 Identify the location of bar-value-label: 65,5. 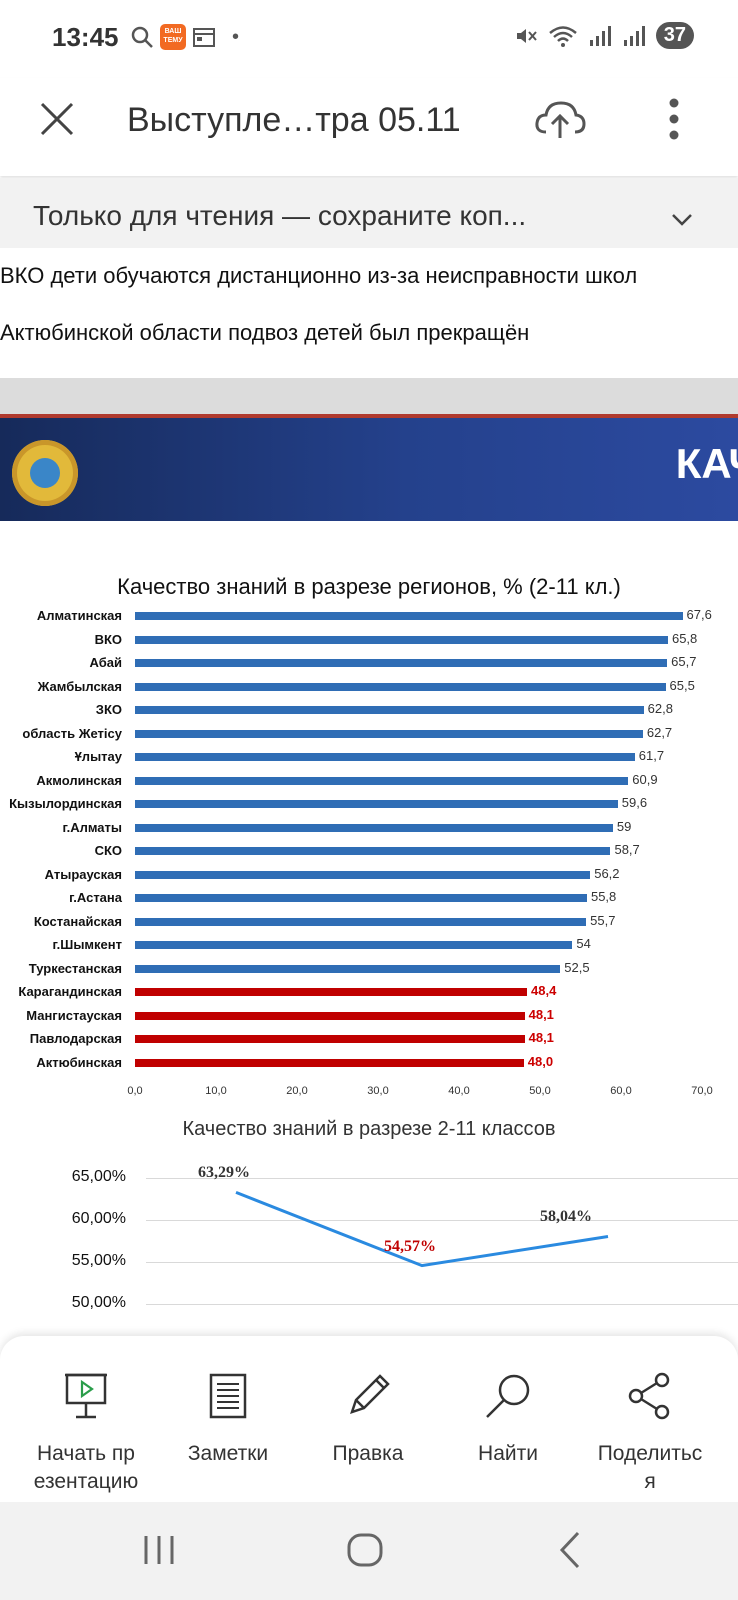
(682, 685).